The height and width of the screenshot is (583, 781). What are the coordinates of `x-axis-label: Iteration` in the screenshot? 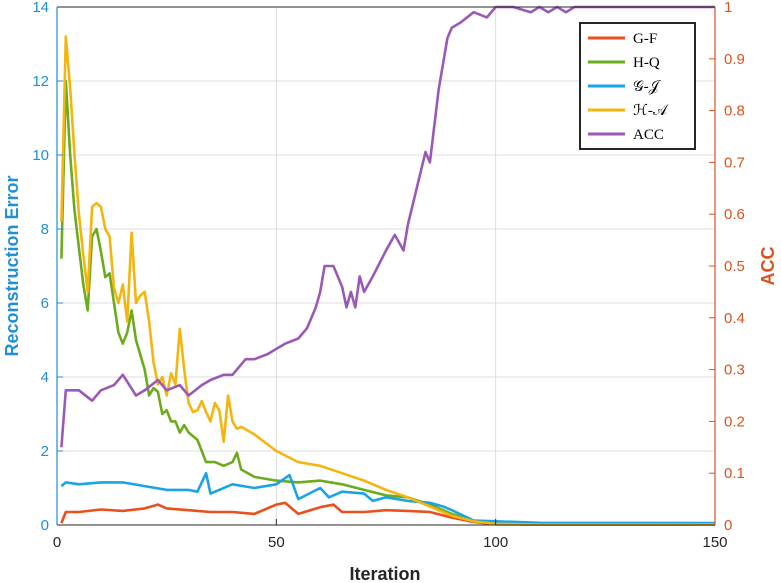 It's located at (384, 573).